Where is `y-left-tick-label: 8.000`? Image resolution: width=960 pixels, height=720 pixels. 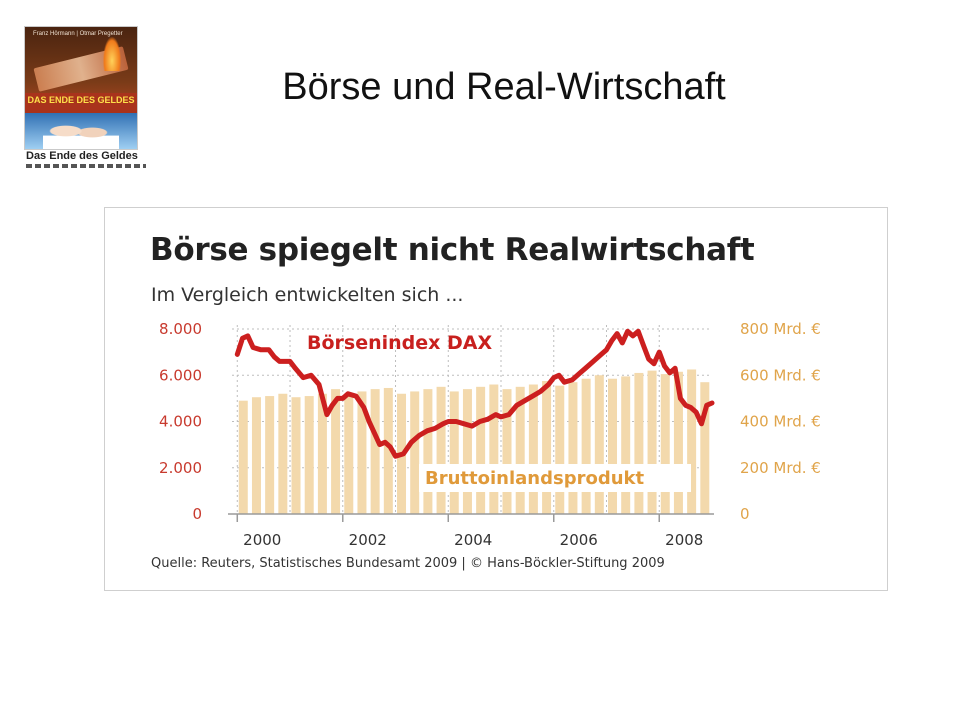
y-left-tick-label: 8.000 is located at coordinates (180, 329).